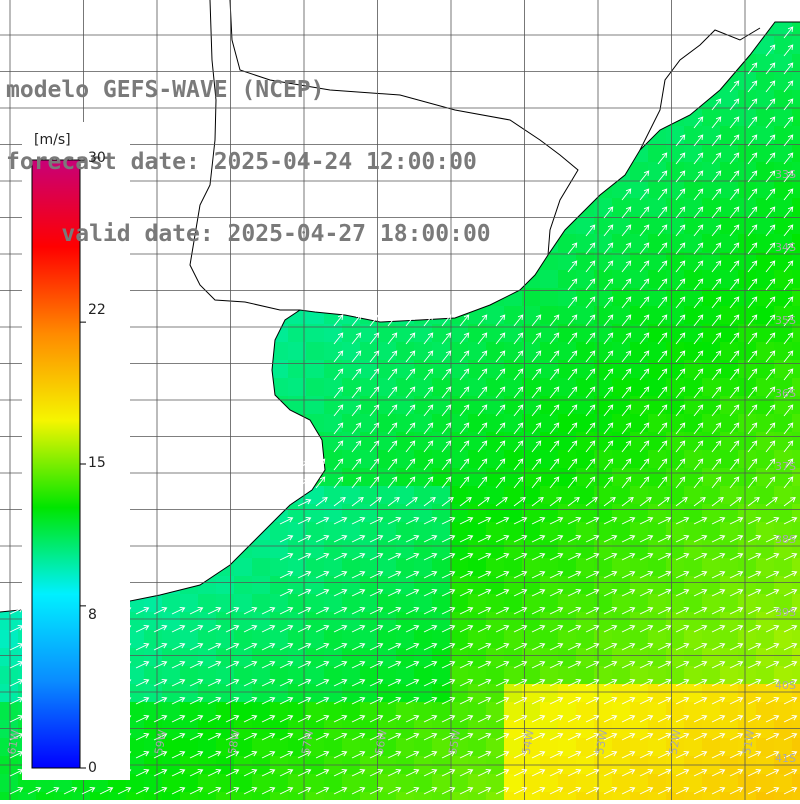 The width and height of the screenshot is (800, 804). What do you see at coordinates (76, 451) in the screenshot?
I see `colorbar` at bounding box center [76, 451].